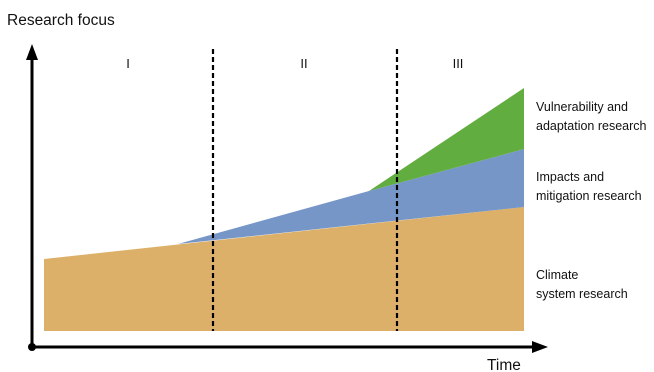 This screenshot has width=654, height=372. I want to click on impacts-label-line2: mitigation research, so click(589, 196).